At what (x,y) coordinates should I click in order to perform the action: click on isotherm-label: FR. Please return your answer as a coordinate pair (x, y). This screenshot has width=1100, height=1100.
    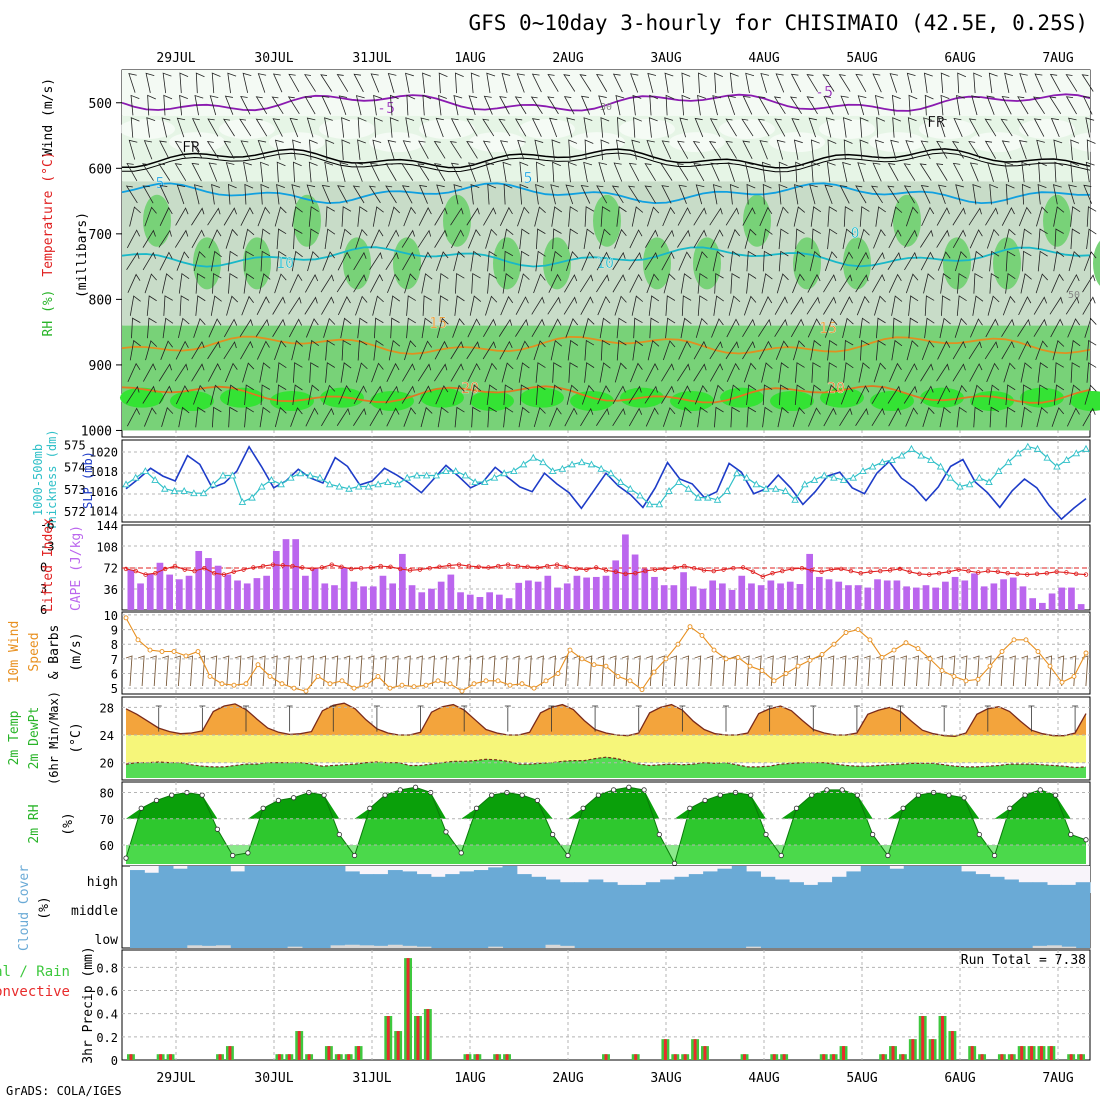
    Looking at the image, I should click on (936, 122).